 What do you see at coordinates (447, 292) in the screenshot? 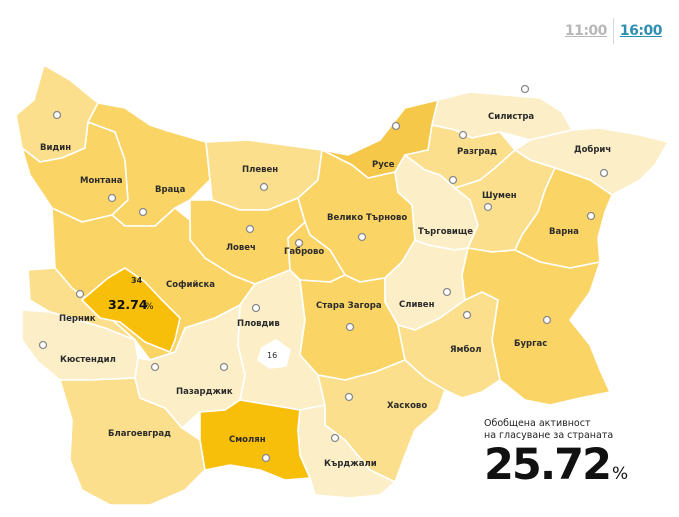
I see `city-dot-sliven` at bounding box center [447, 292].